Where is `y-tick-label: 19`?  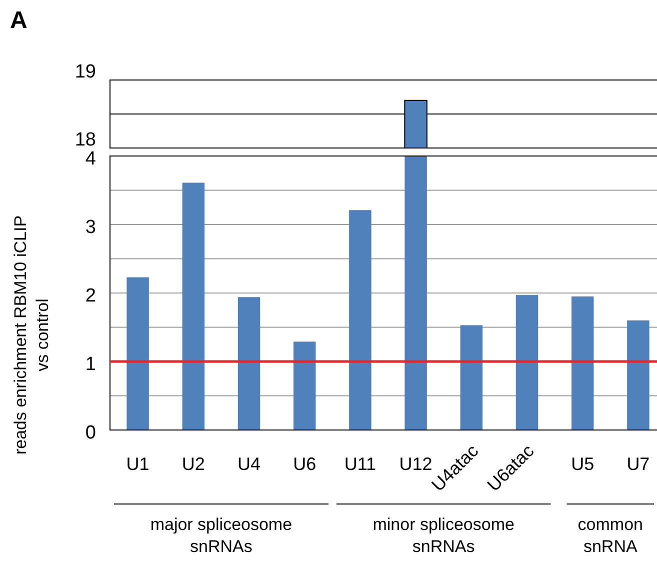 y-tick-label: 19 is located at coordinates (85, 72).